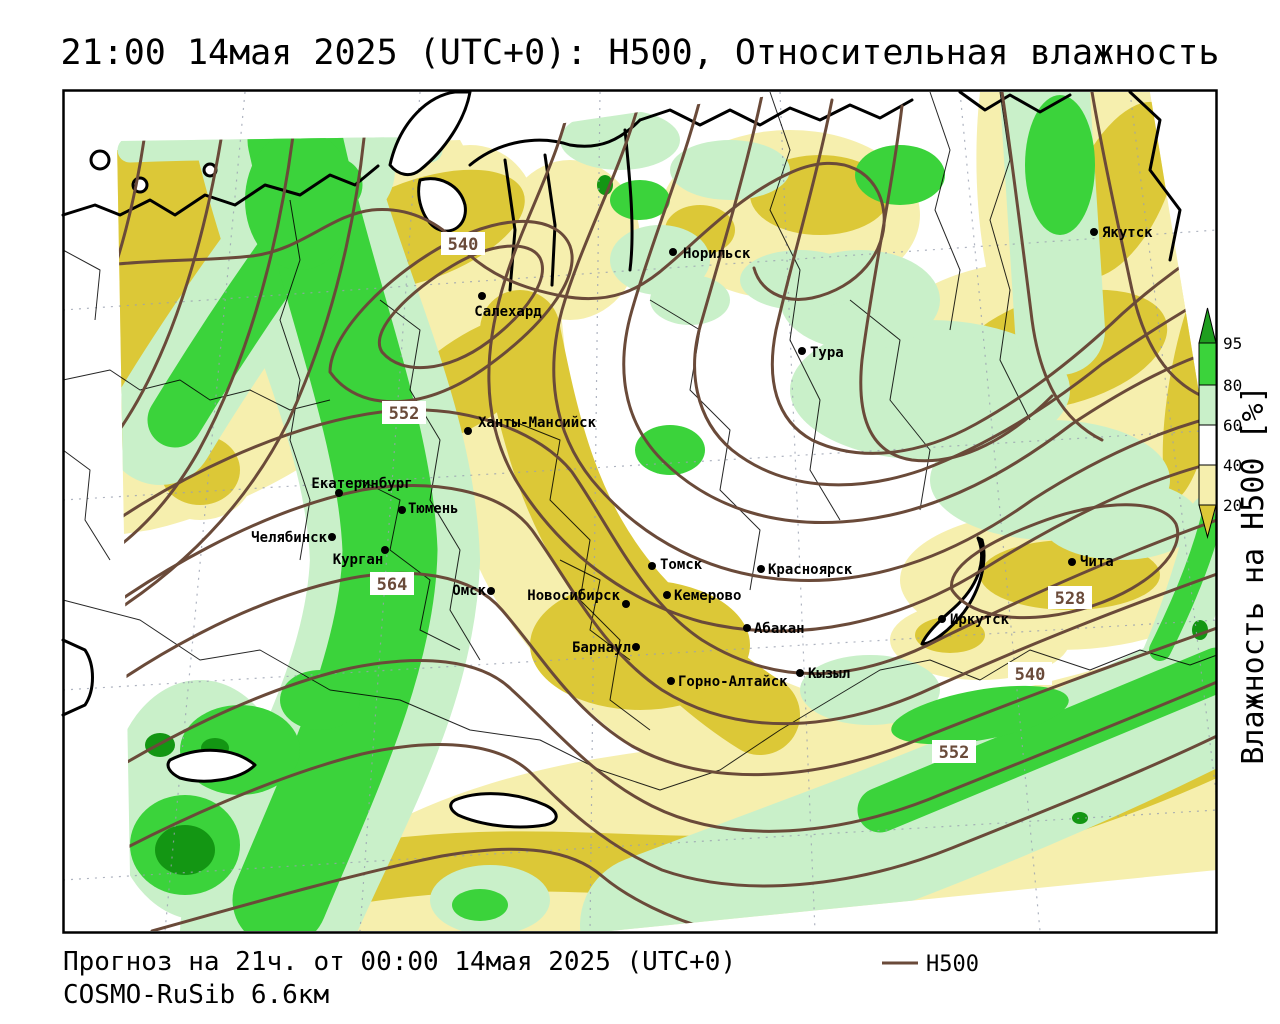 The width and height of the screenshot is (1280, 1024). What do you see at coordinates (707, 596) in the screenshot?
I see `svg-text: Кемерово` at bounding box center [707, 596].